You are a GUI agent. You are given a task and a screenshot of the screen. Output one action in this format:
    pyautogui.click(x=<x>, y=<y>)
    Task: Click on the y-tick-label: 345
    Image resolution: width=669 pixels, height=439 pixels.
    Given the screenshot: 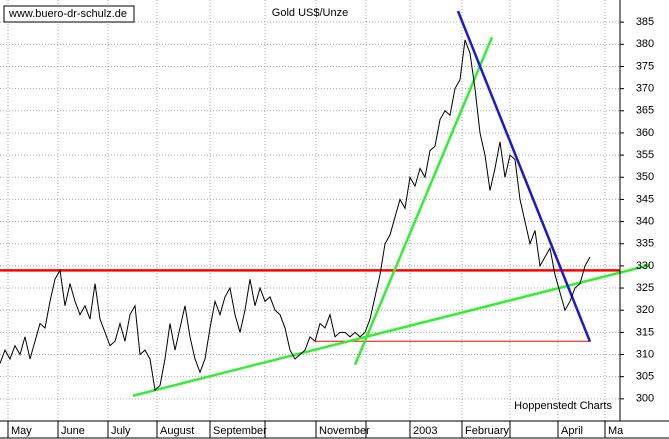 What is the action you would take?
    pyautogui.click(x=645, y=199)
    